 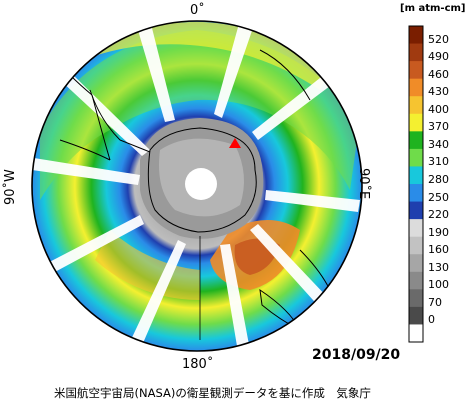 I want to click on label-180: 180˚, so click(x=198, y=364).